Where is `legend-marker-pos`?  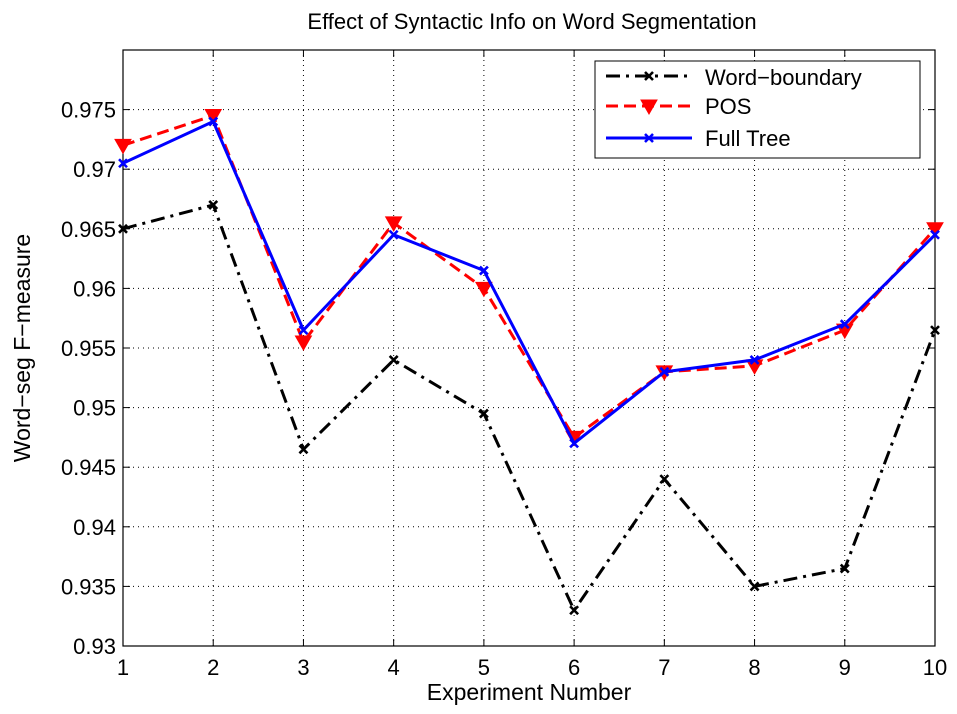 legend-marker-pos is located at coordinates (649, 107).